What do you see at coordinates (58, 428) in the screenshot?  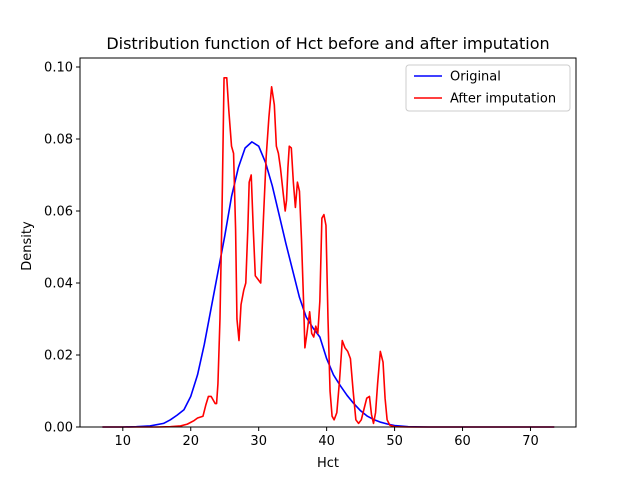 I see `y-tick-label: 0.00` at bounding box center [58, 428].